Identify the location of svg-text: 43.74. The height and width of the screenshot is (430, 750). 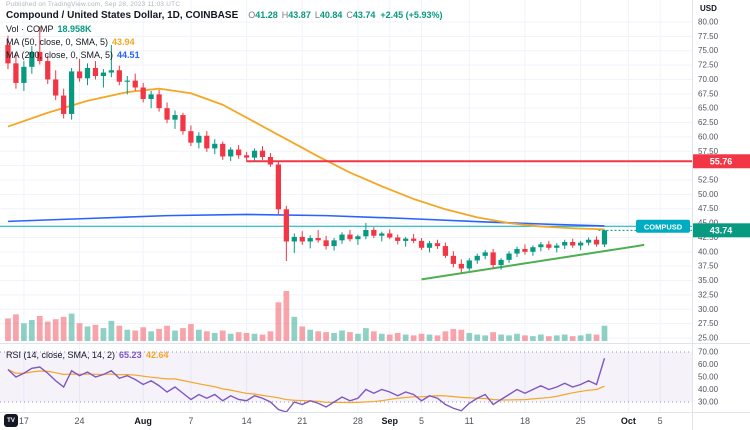
(721, 230).